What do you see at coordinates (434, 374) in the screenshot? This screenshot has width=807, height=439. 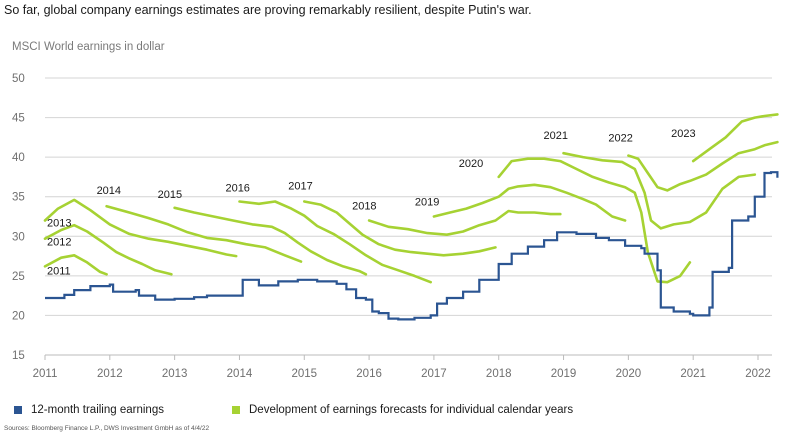 I see `x-tick-label: 2017` at bounding box center [434, 374].